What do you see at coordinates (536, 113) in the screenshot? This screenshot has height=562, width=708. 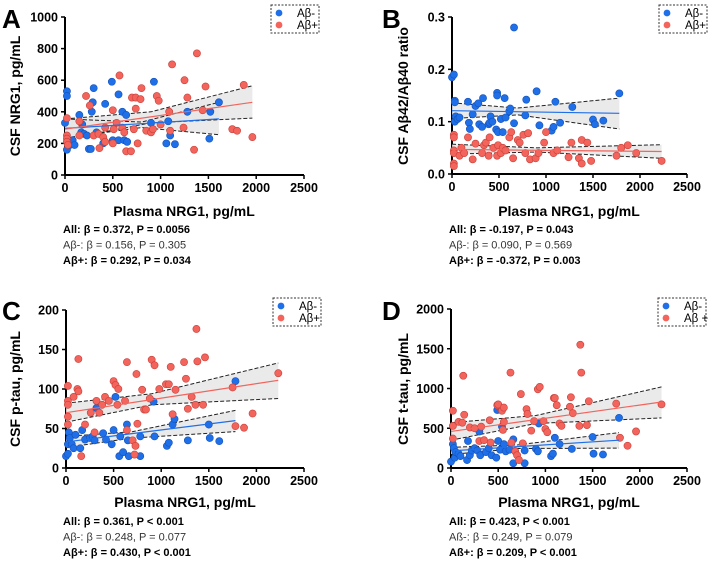 I see `confidence-band` at bounding box center [536, 113].